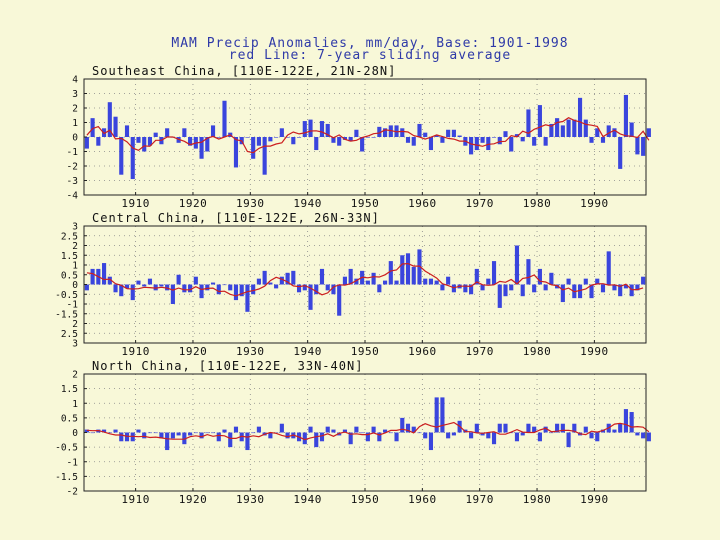 Image resolution: width=720 pixels, height=540 pixels. Describe the element at coordinates (69, 418) in the screenshot. I see `y-tick-label: 0.5` at that location.